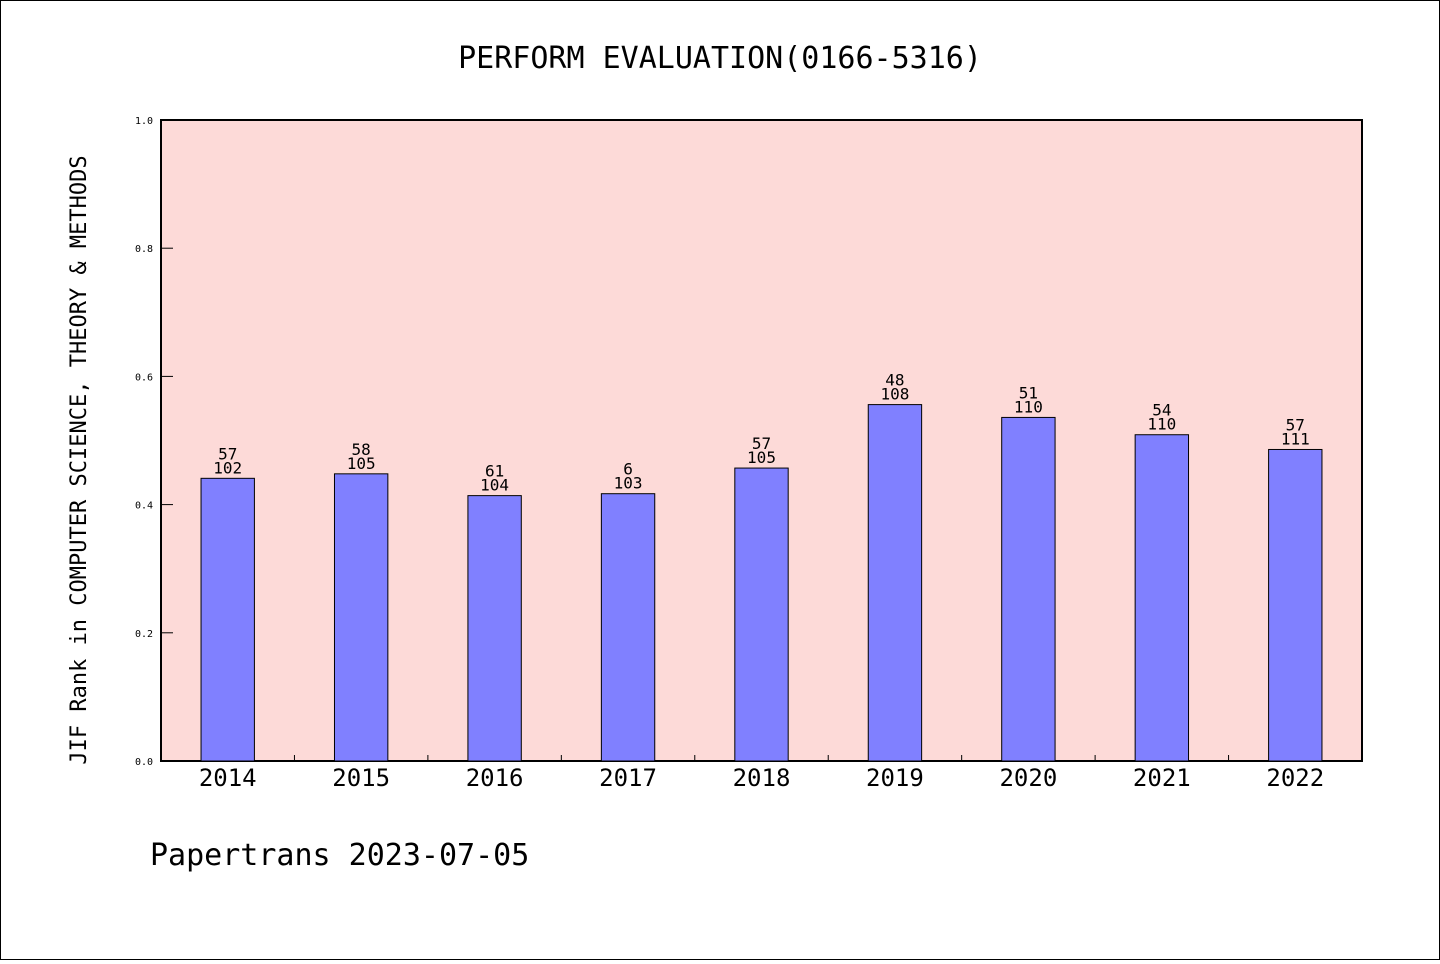 Image resolution: width=1440 pixels, height=964 pixels. Describe the element at coordinates (628, 469) in the screenshot. I see `bar-rank-label: 6` at that location.